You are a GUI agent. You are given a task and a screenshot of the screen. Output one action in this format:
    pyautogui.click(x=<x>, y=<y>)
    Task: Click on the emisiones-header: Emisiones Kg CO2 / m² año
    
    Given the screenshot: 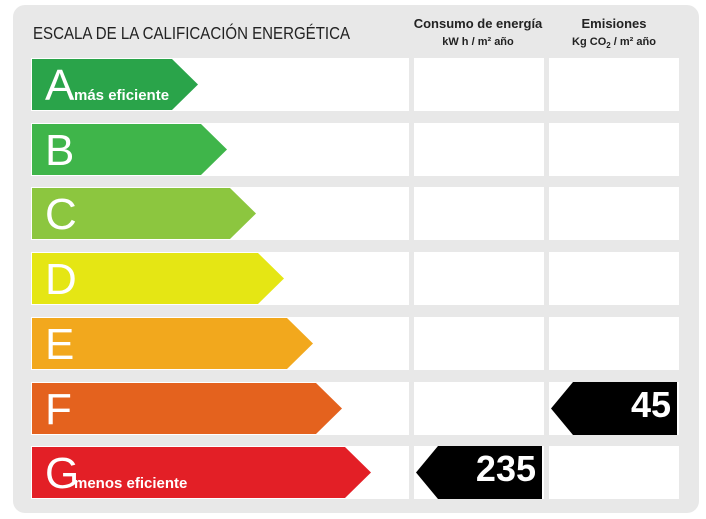 What is the action you would take?
    pyautogui.click(x=614, y=34)
    